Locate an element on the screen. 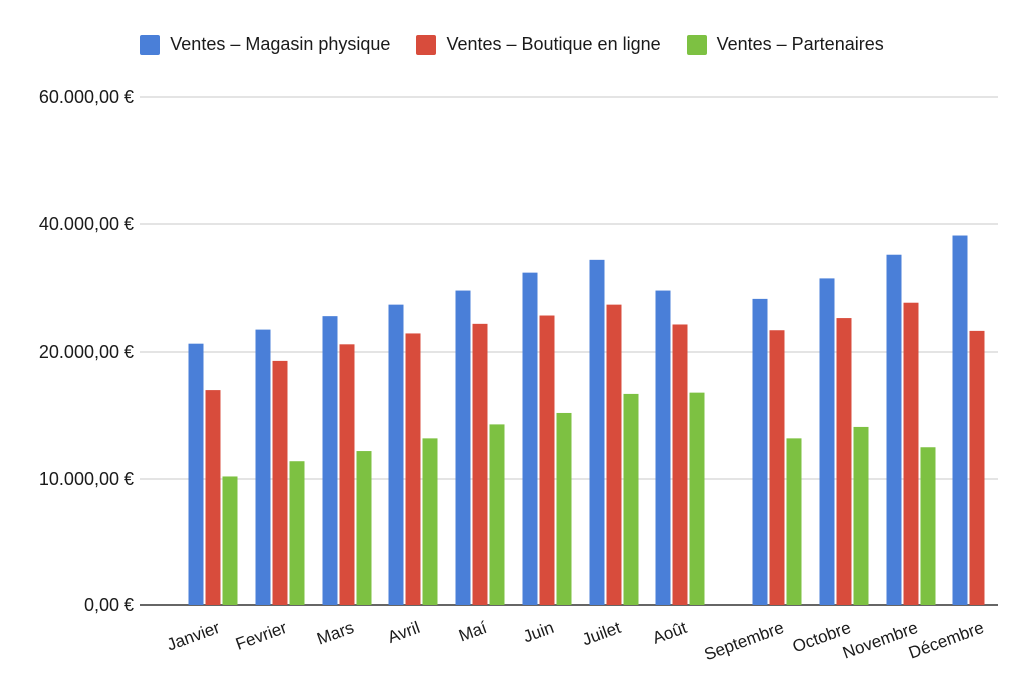 The image size is (1024, 683). x-tick-label: Décembre is located at coordinates (946, 640).